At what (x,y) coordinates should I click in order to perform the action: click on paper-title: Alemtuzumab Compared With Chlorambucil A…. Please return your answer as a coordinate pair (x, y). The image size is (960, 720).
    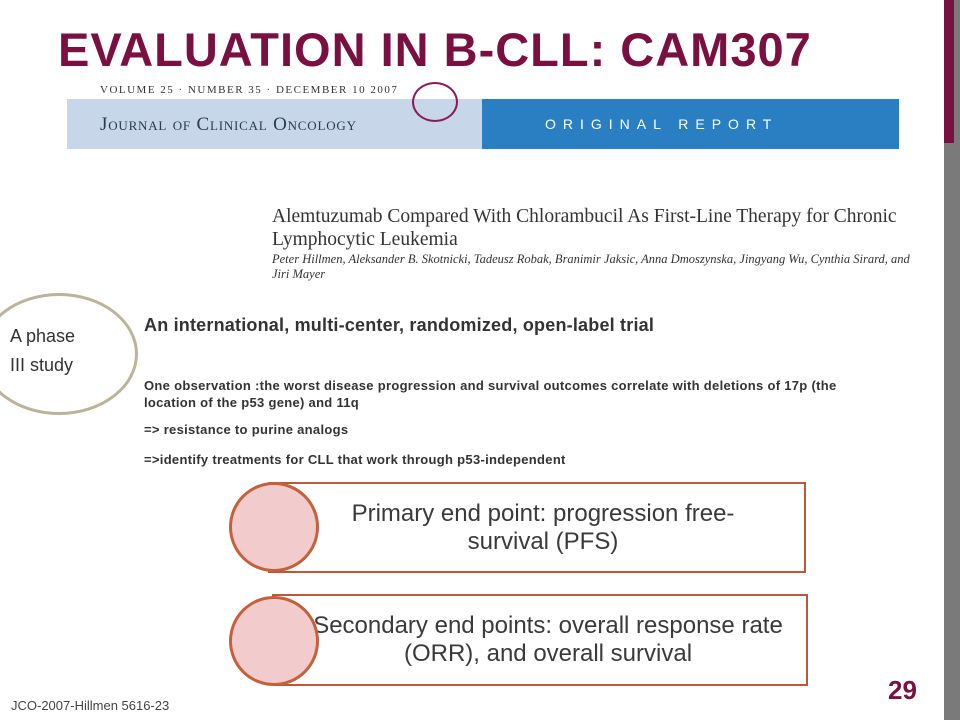
    Looking at the image, I should click on (584, 228).